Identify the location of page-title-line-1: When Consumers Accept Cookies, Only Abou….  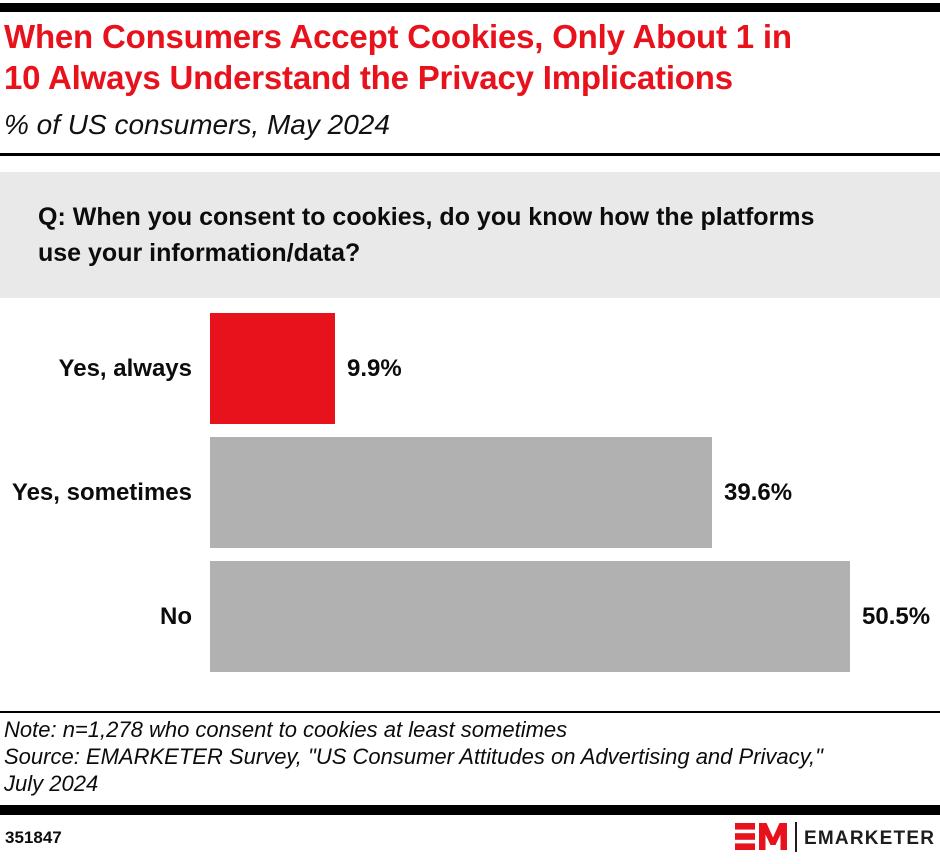
(398, 36).